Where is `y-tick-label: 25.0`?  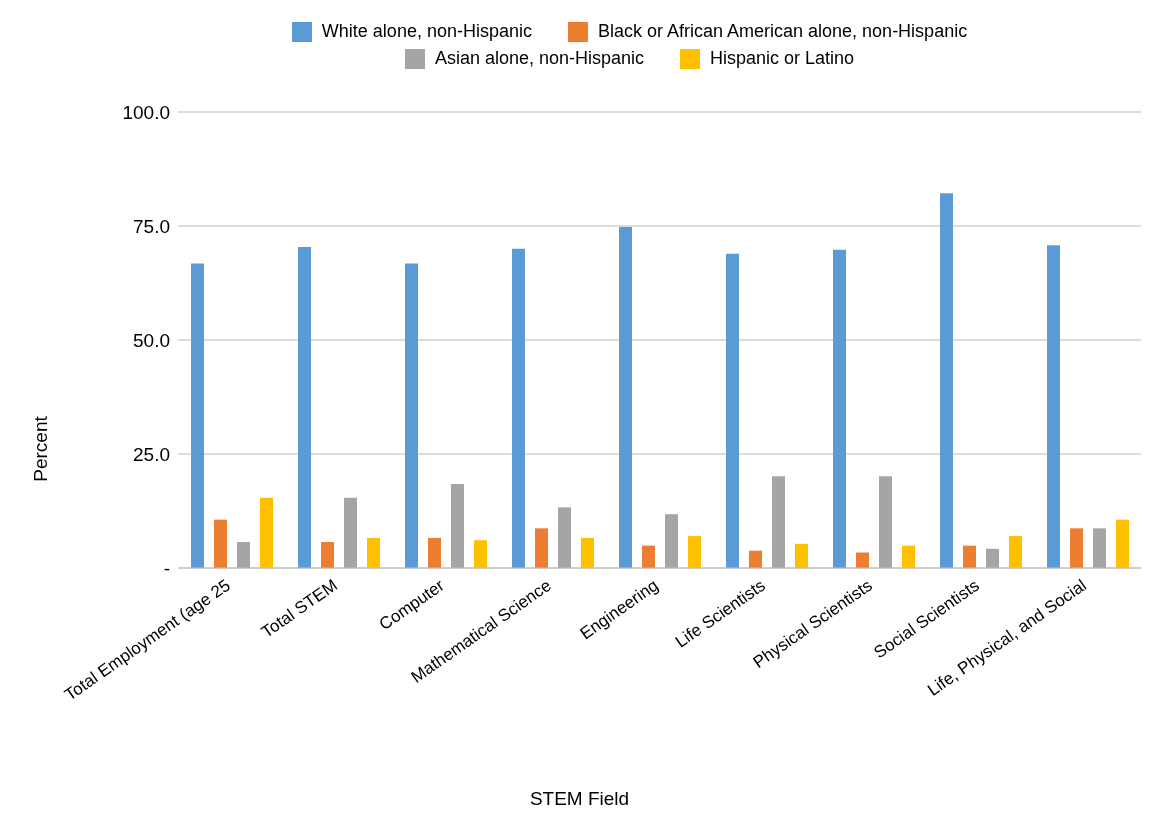
y-tick-label: 25.0 is located at coordinates (151, 454).